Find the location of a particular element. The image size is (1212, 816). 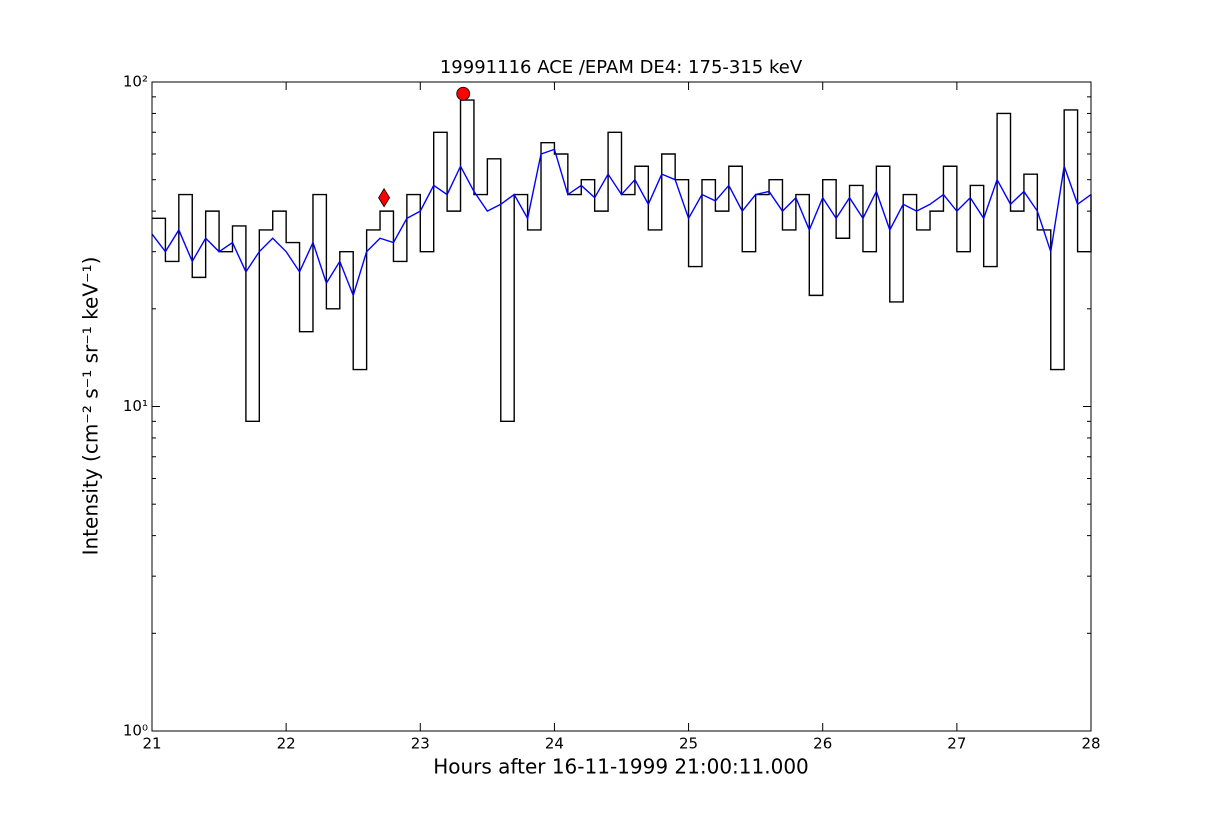

x-tick-label: 22 is located at coordinates (286, 744).